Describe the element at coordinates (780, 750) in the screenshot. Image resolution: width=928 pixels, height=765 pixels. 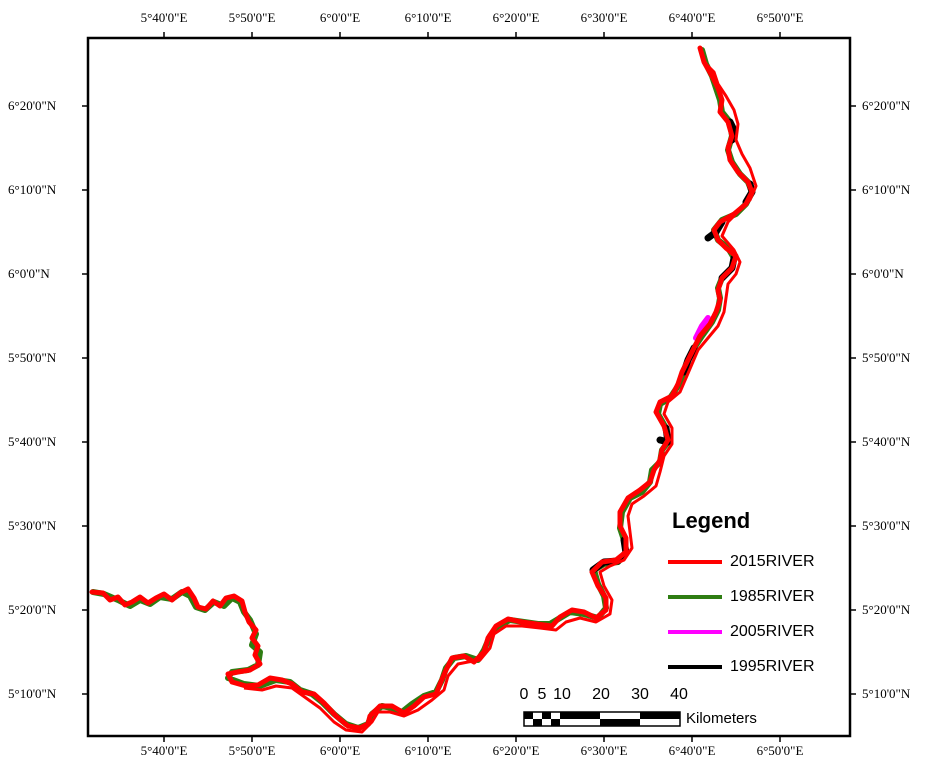
I see `longitude-label-bottom: 6°50'0"E` at that location.